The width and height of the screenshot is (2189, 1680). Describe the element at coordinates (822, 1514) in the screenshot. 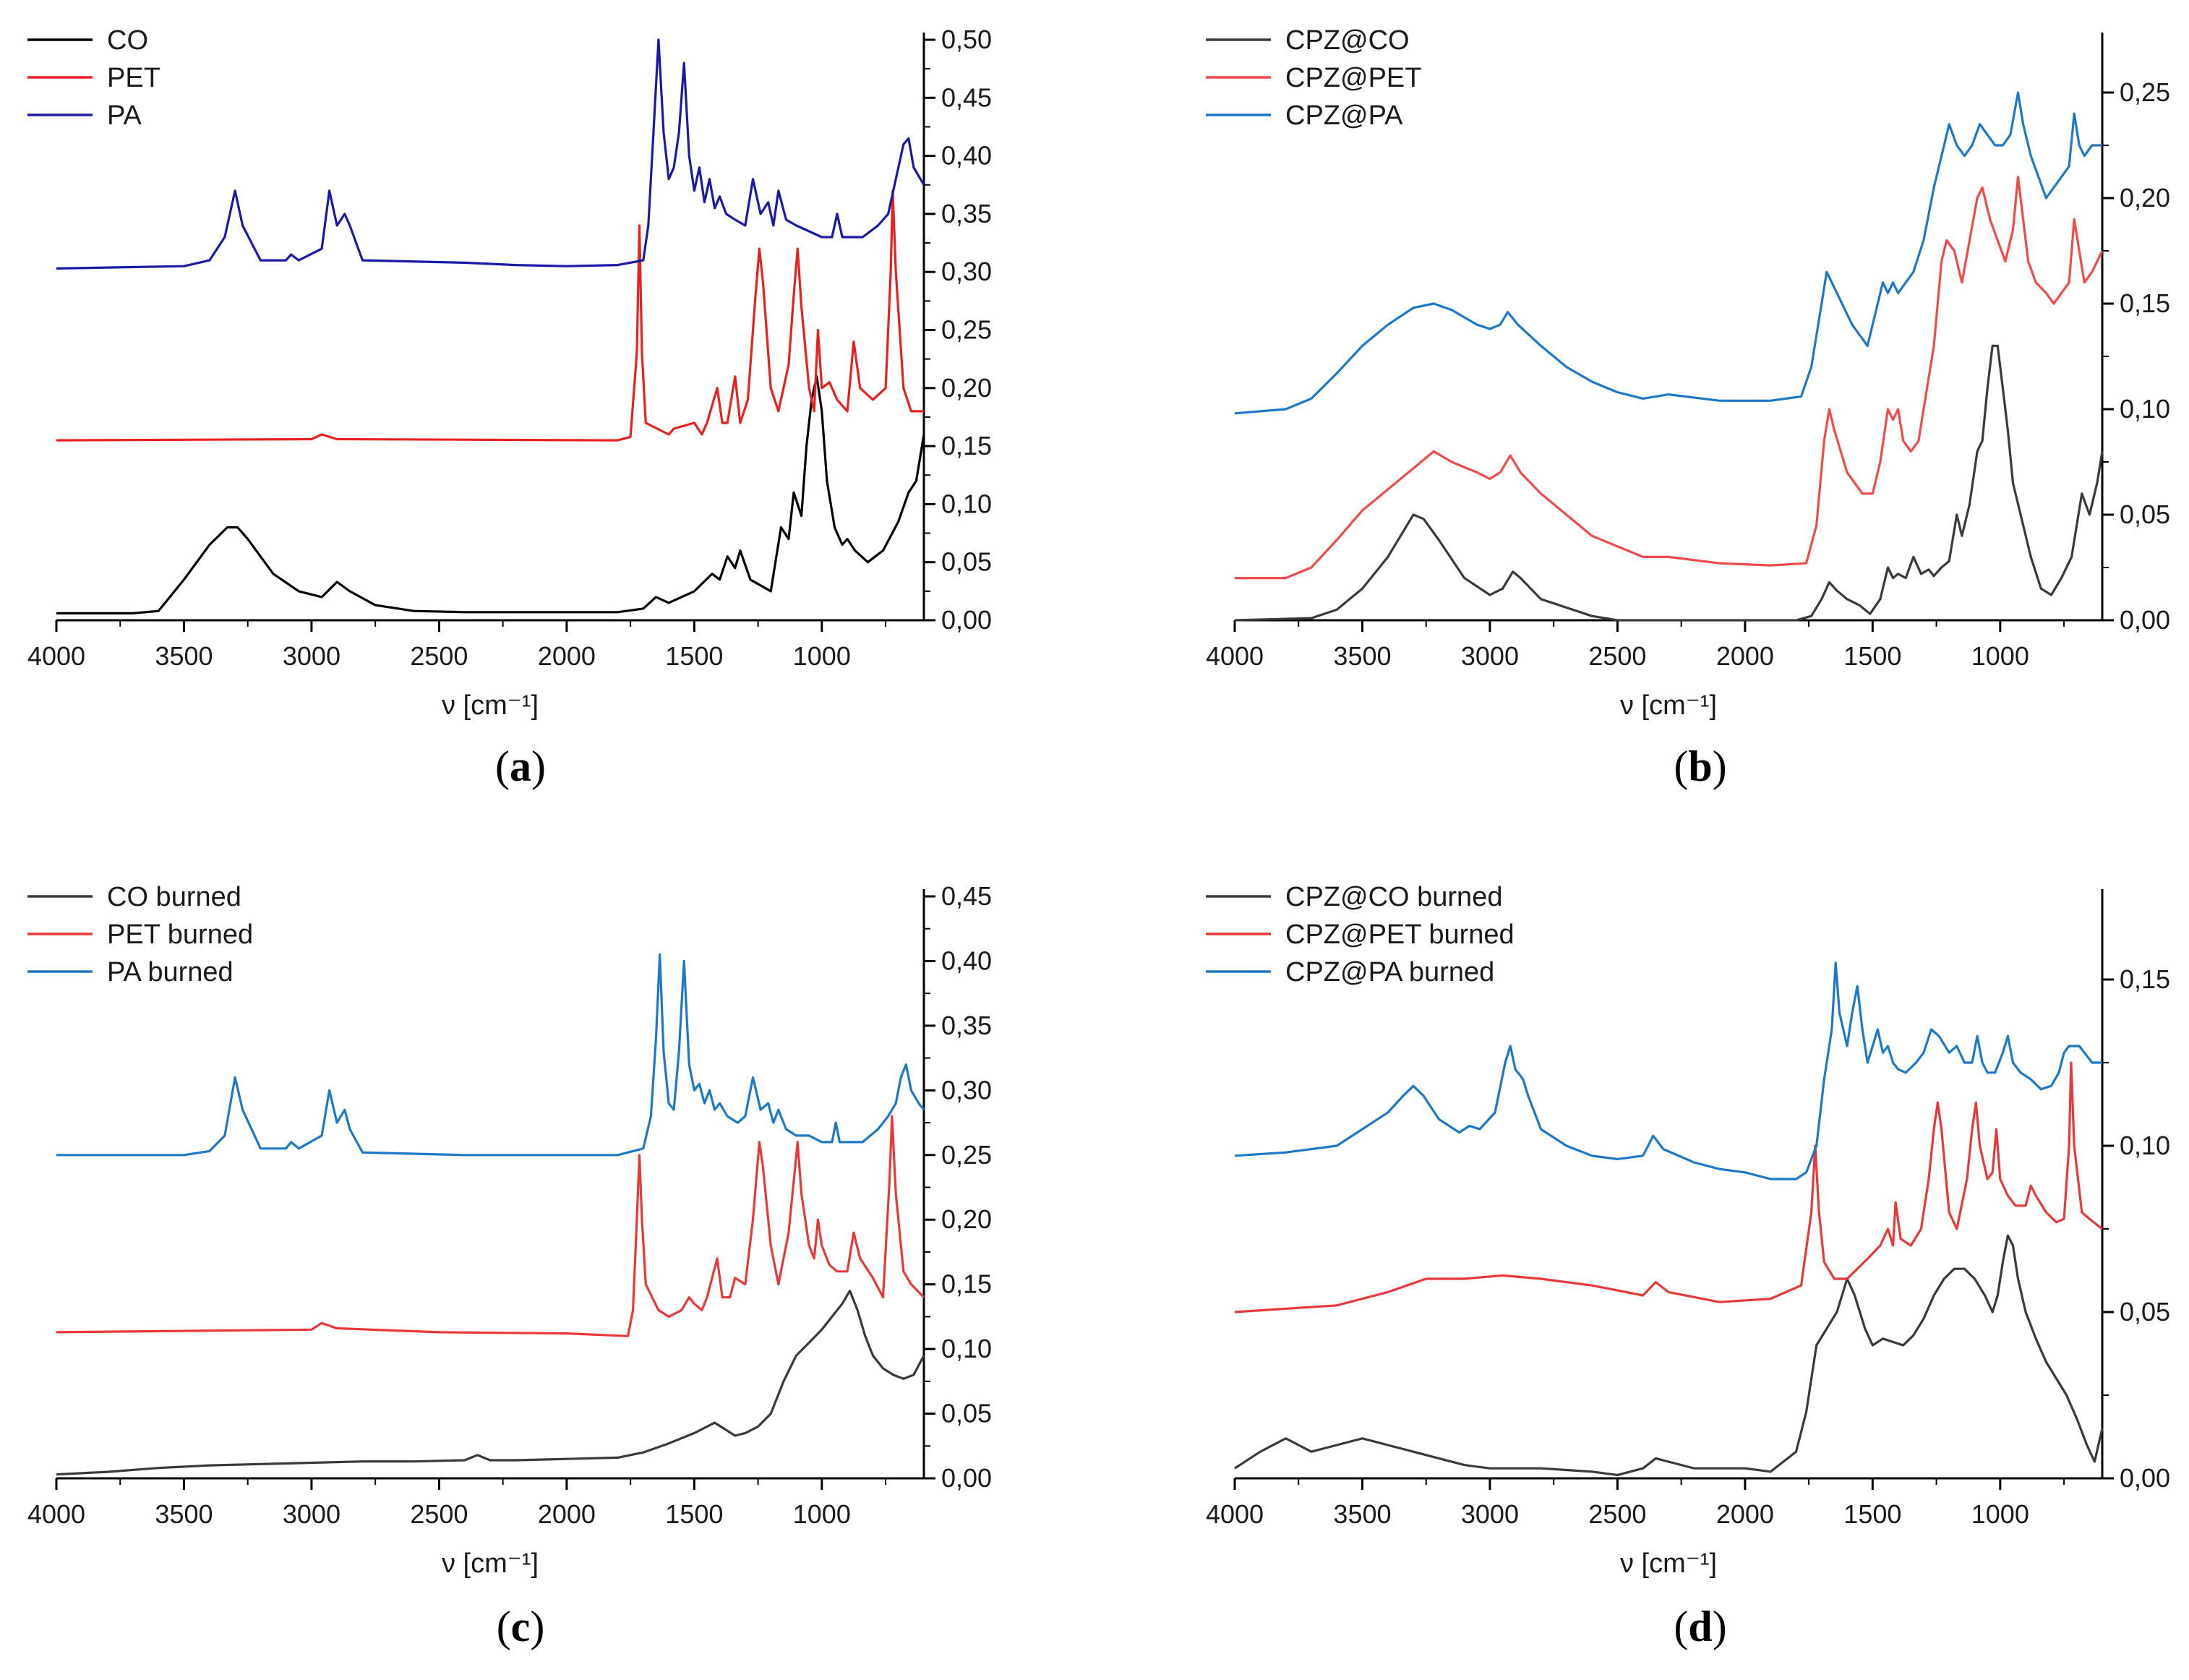

I see `x-tick-label-c: 1000` at that location.